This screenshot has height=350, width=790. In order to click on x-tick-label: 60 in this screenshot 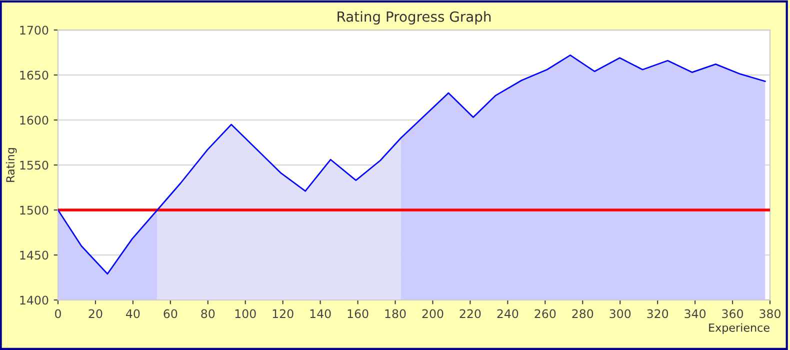, I will do `click(171, 313)`.